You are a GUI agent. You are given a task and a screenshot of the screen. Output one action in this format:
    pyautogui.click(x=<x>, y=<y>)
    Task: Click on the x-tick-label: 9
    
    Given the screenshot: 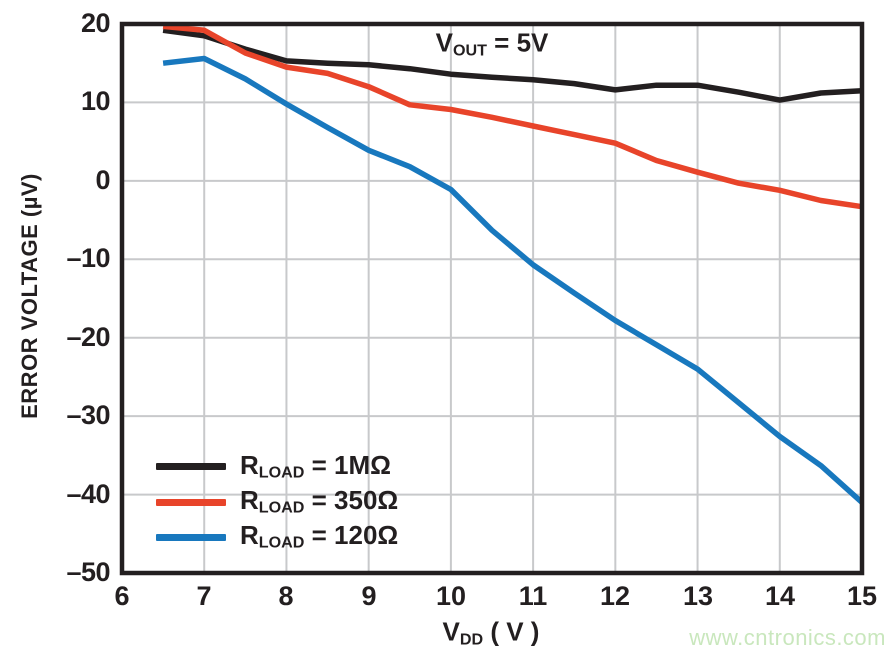 What is the action you would take?
    pyautogui.click(x=369, y=596)
    